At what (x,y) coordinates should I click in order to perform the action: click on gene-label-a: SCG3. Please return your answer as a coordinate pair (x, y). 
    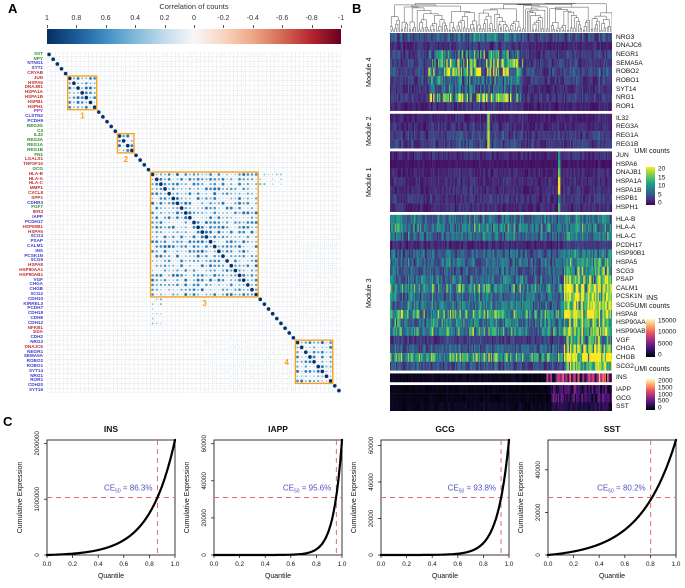
    Looking at the image, I should click on (36, 236).